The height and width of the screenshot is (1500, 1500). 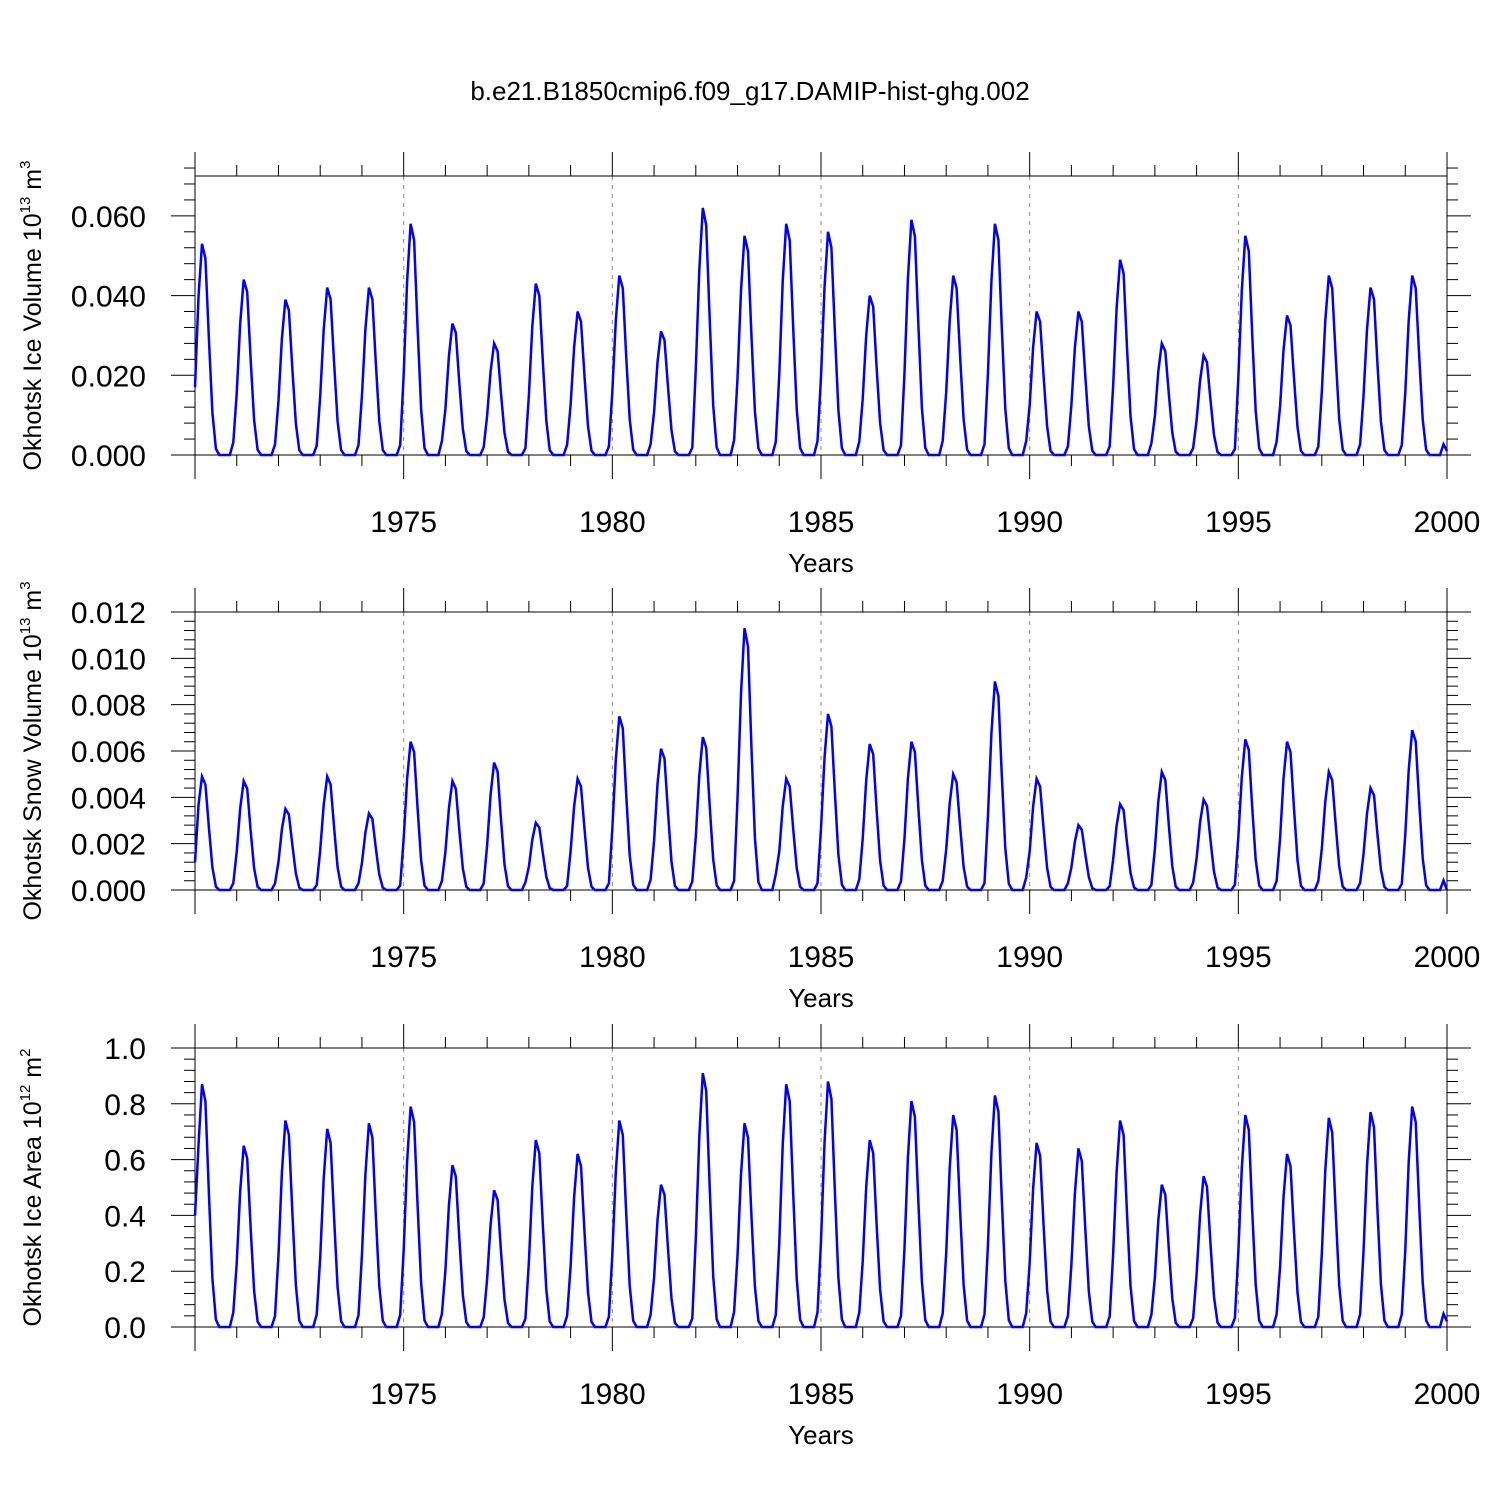 What do you see at coordinates (108, 706) in the screenshot?
I see `y-tick-label: 0.008` at bounding box center [108, 706].